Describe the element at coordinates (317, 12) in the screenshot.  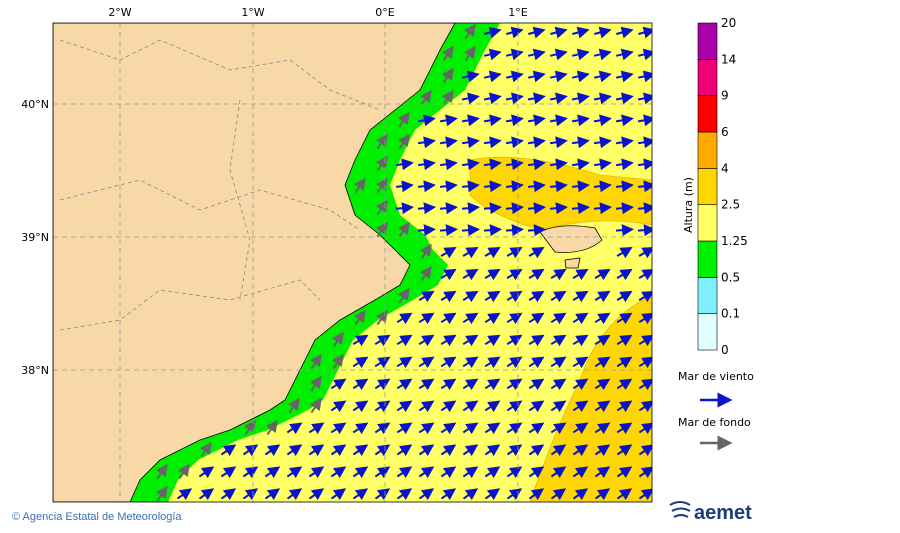
I see `lon-labels: 2°W 1°W 0°E 1°E` at that location.